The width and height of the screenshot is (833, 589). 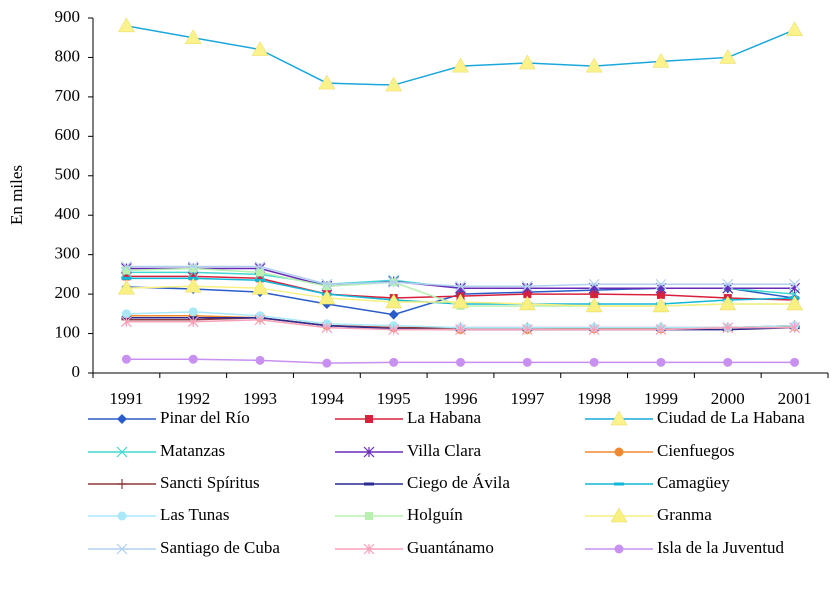 What do you see at coordinates (460, 55) in the screenshot?
I see `series-line` at bounding box center [460, 55].